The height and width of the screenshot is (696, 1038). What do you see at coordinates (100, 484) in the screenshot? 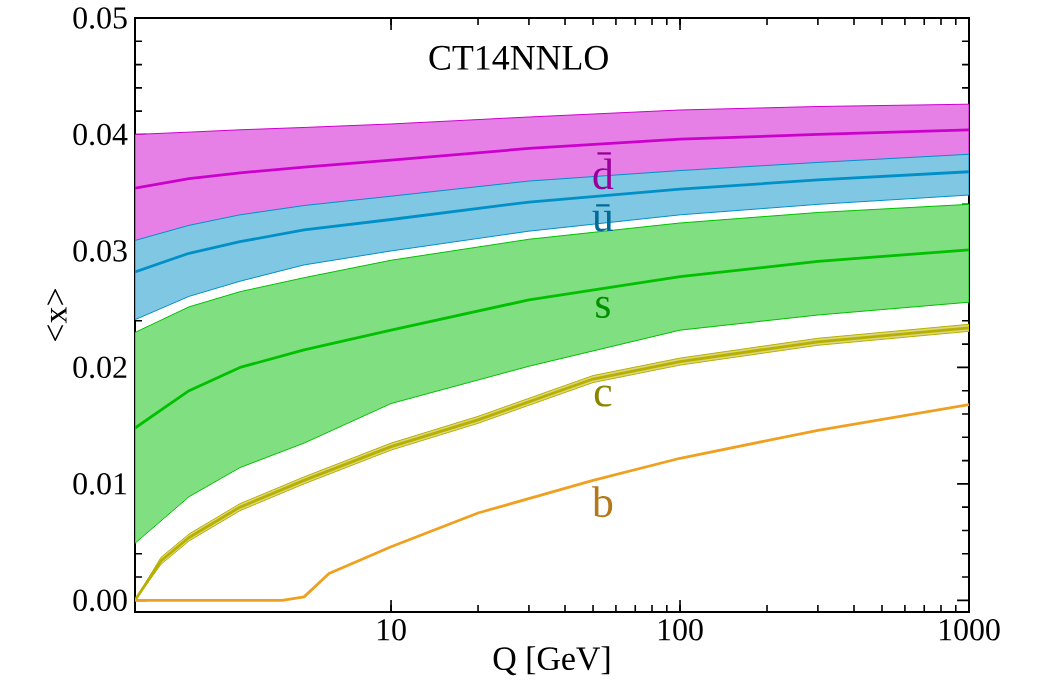
I see `y-tick-label: 0.01` at bounding box center [100, 484].